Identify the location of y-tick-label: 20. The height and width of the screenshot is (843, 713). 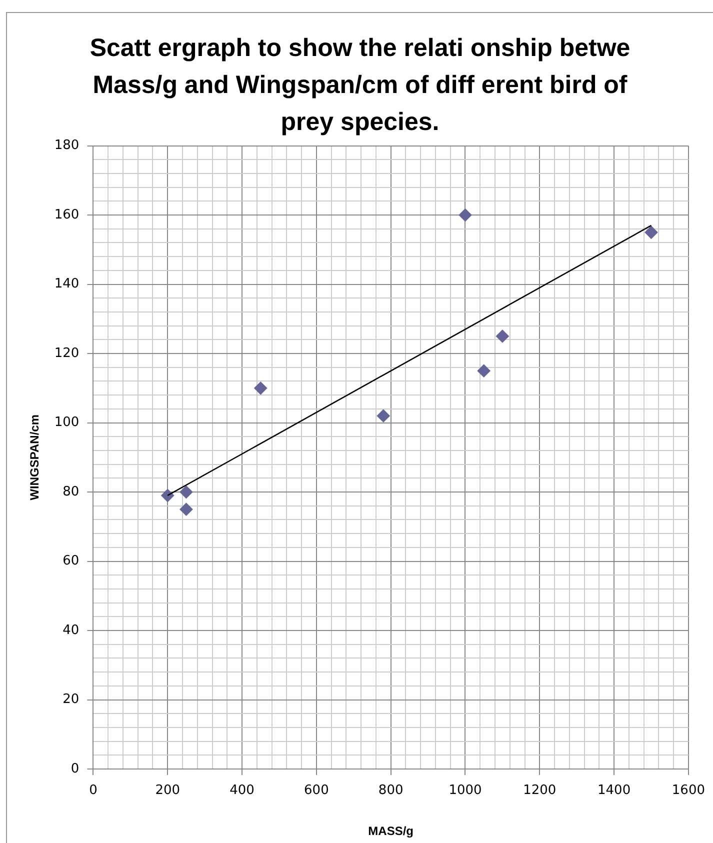
(71, 700).